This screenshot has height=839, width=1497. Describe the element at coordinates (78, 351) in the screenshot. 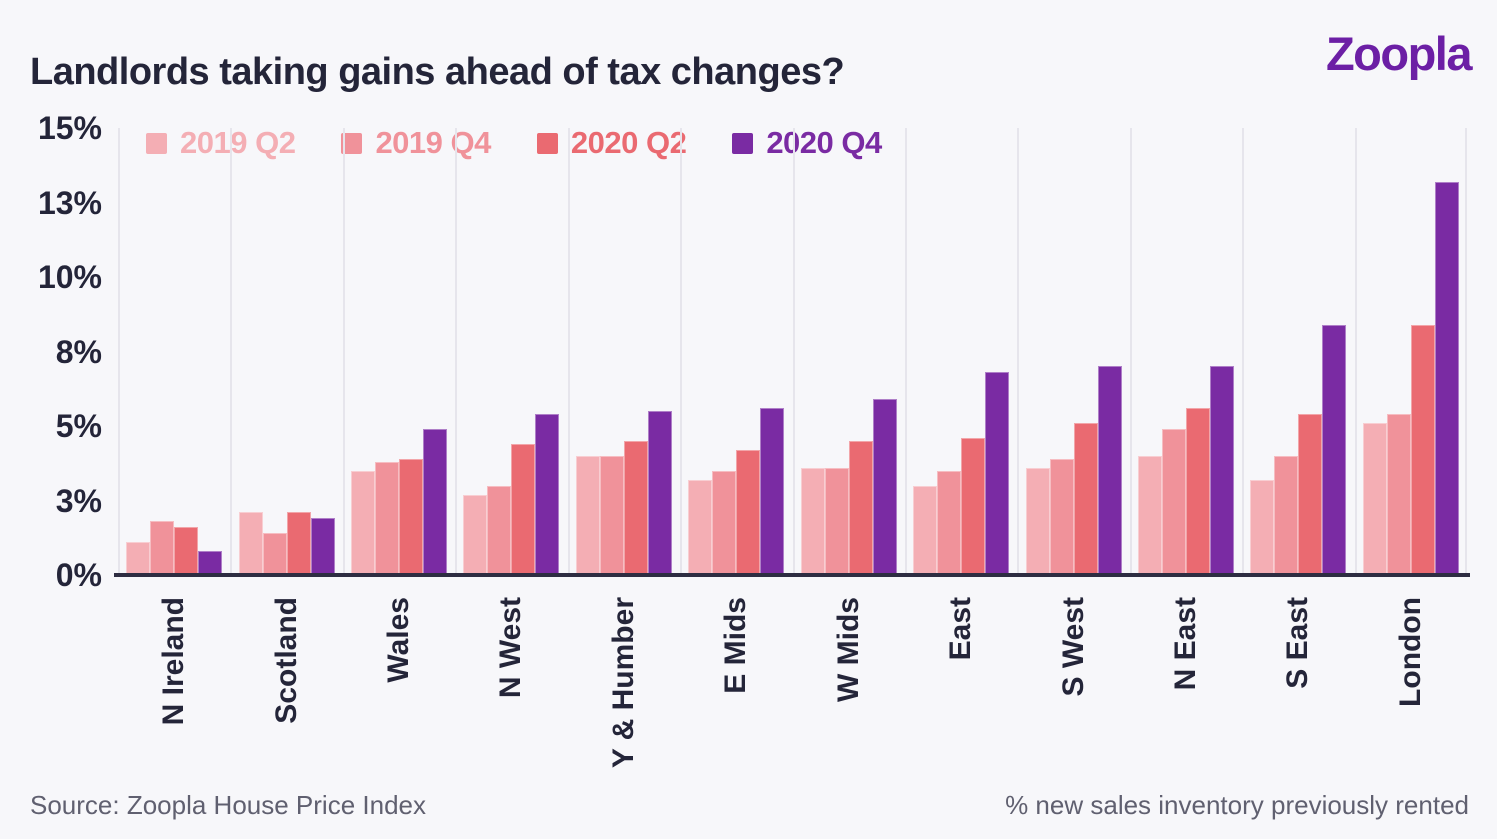

I see `y-axis-label: 8%` at that location.